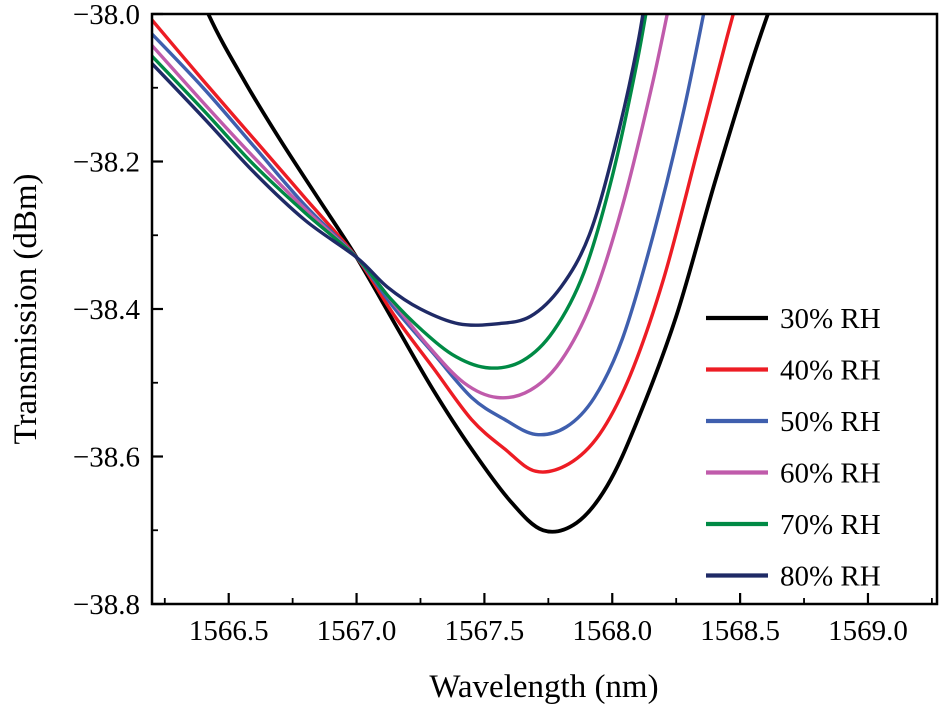 The width and height of the screenshot is (949, 714). I want to click on legend-label: 40% RH, so click(830, 371).